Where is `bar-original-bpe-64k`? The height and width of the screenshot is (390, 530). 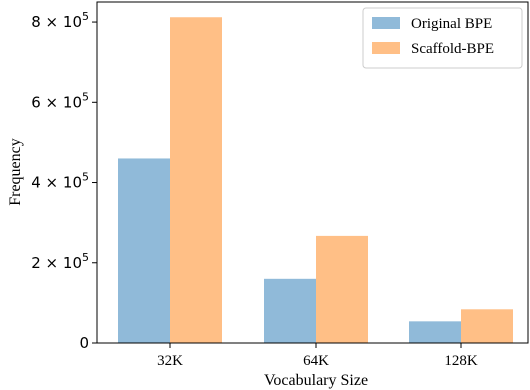 bar-original-bpe-64k is located at coordinates (290, 310).